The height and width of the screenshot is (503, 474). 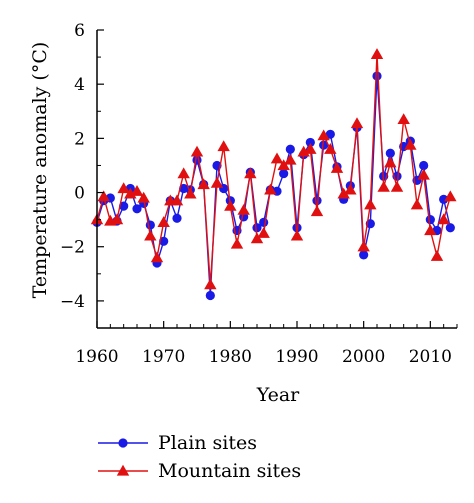 I want to click on x-tick-label: 1960, so click(x=96, y=357).